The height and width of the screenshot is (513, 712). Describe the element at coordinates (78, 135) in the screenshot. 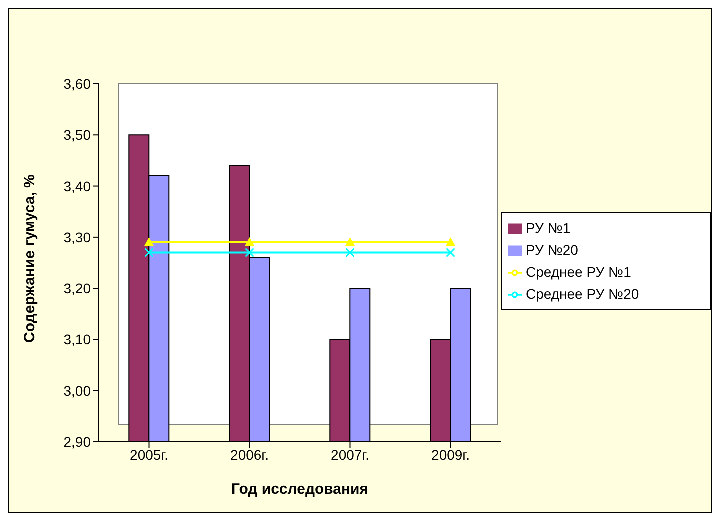

I see `y-tick-label: 3,50` at that location.